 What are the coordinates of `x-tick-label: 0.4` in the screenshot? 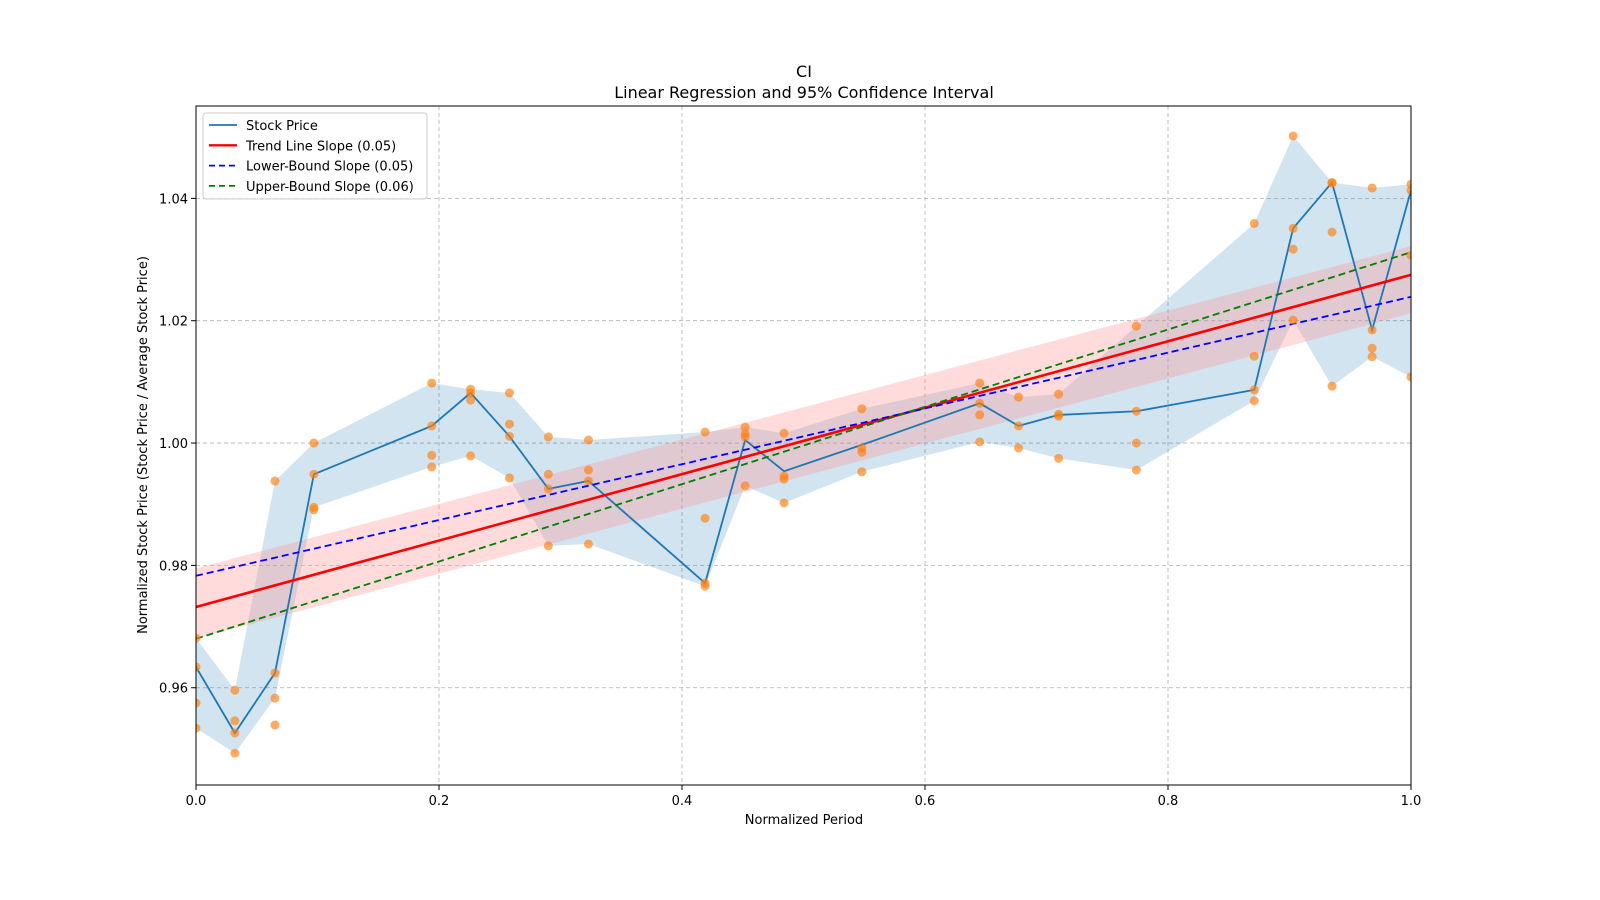 It's located at (682, 801).